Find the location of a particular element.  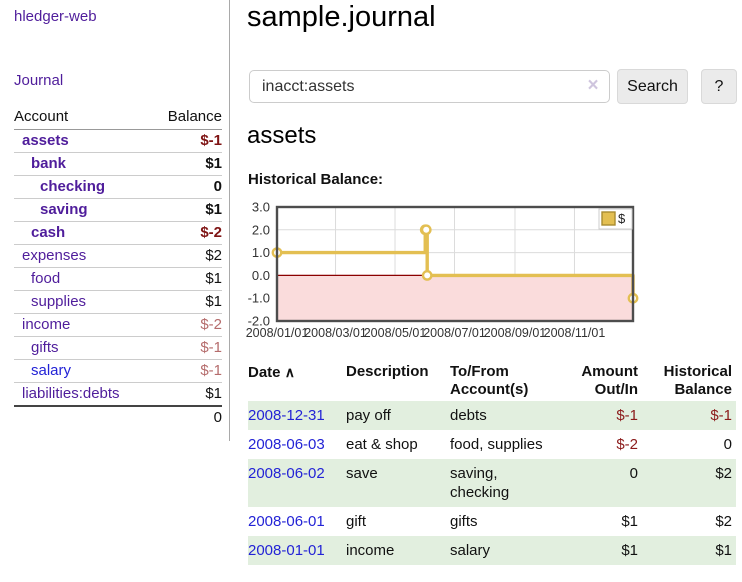

help-button: ? is located at coordinates (719, 86).